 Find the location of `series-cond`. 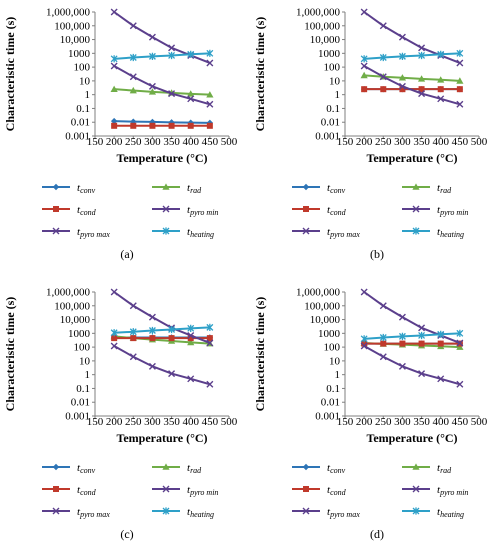

series-cond is located at coordinates (162, 125).